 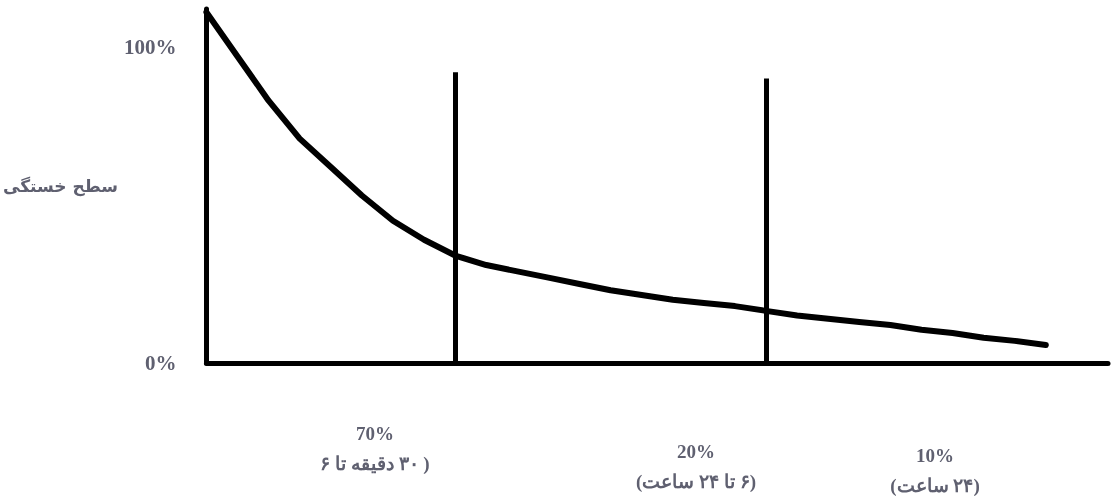 I want to click on y-axis-title: سطح خستگی, so click(x=60, y=186).